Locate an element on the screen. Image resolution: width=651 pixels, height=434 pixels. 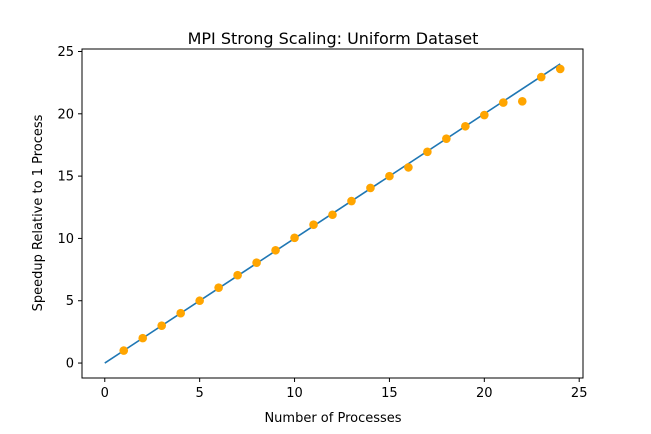
x-tick-label: 20 is located at coordinates (484, 393).